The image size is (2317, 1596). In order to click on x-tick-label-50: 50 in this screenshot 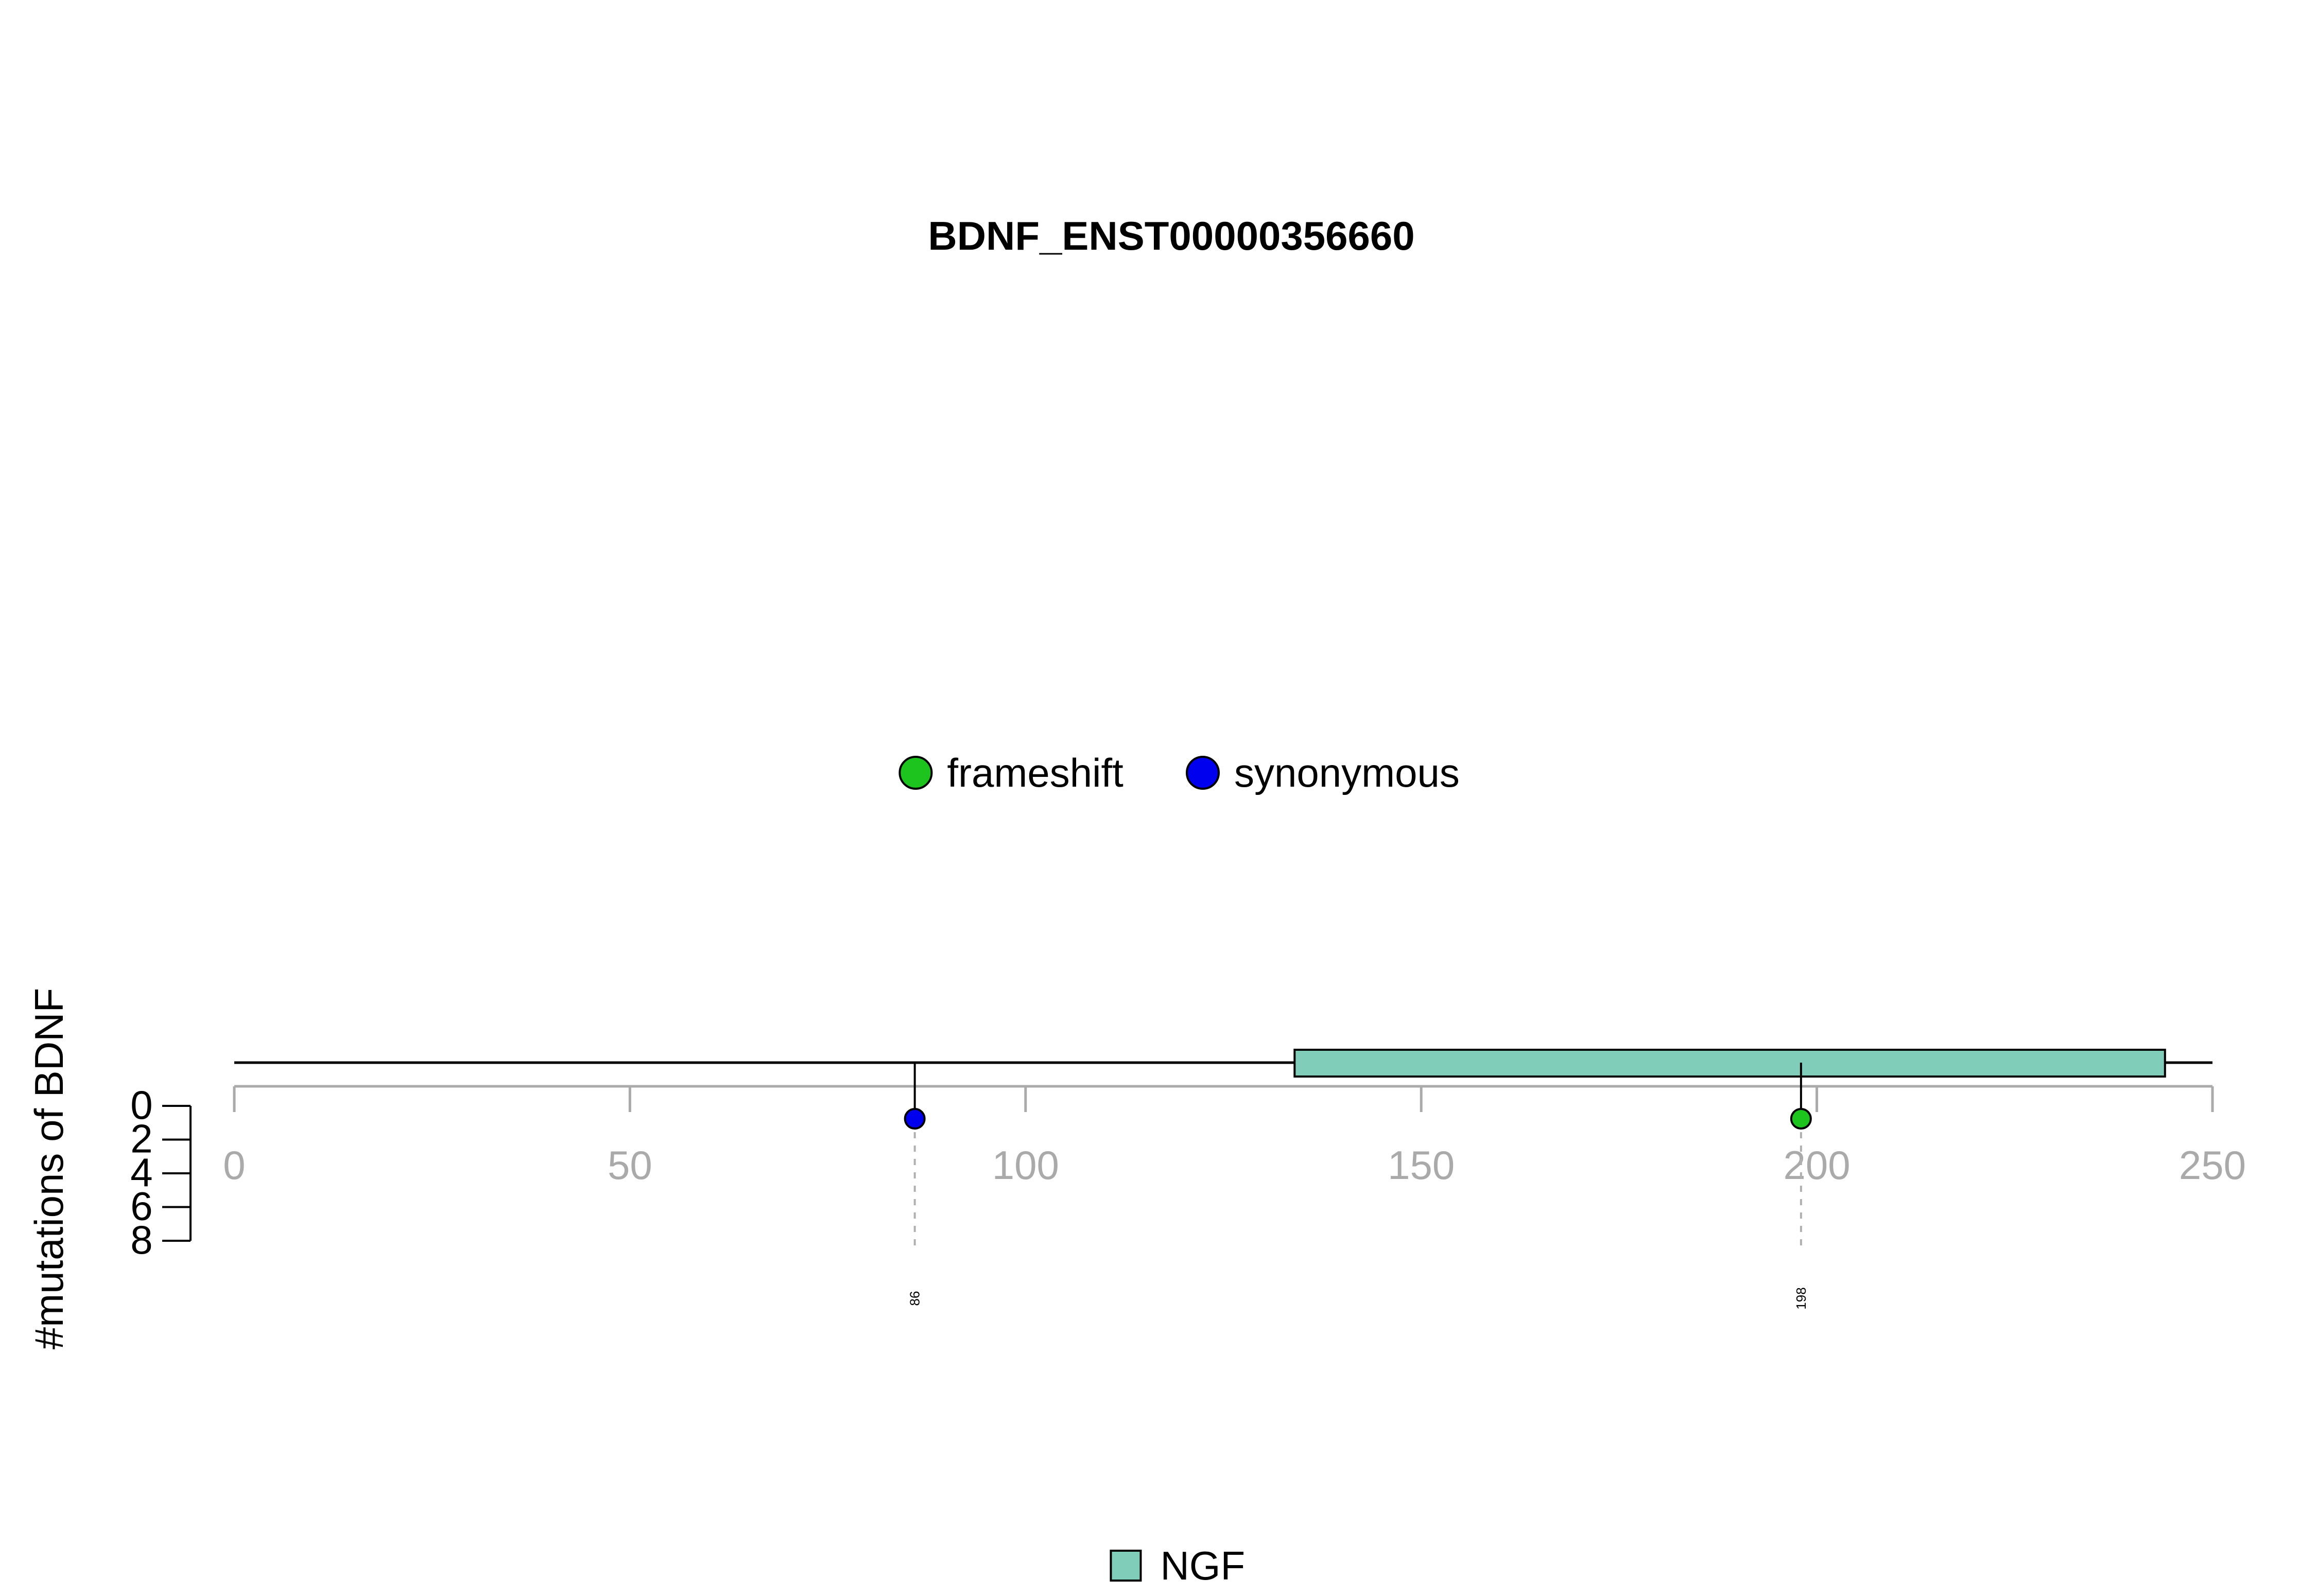, I will do `click(630, 1165)`.